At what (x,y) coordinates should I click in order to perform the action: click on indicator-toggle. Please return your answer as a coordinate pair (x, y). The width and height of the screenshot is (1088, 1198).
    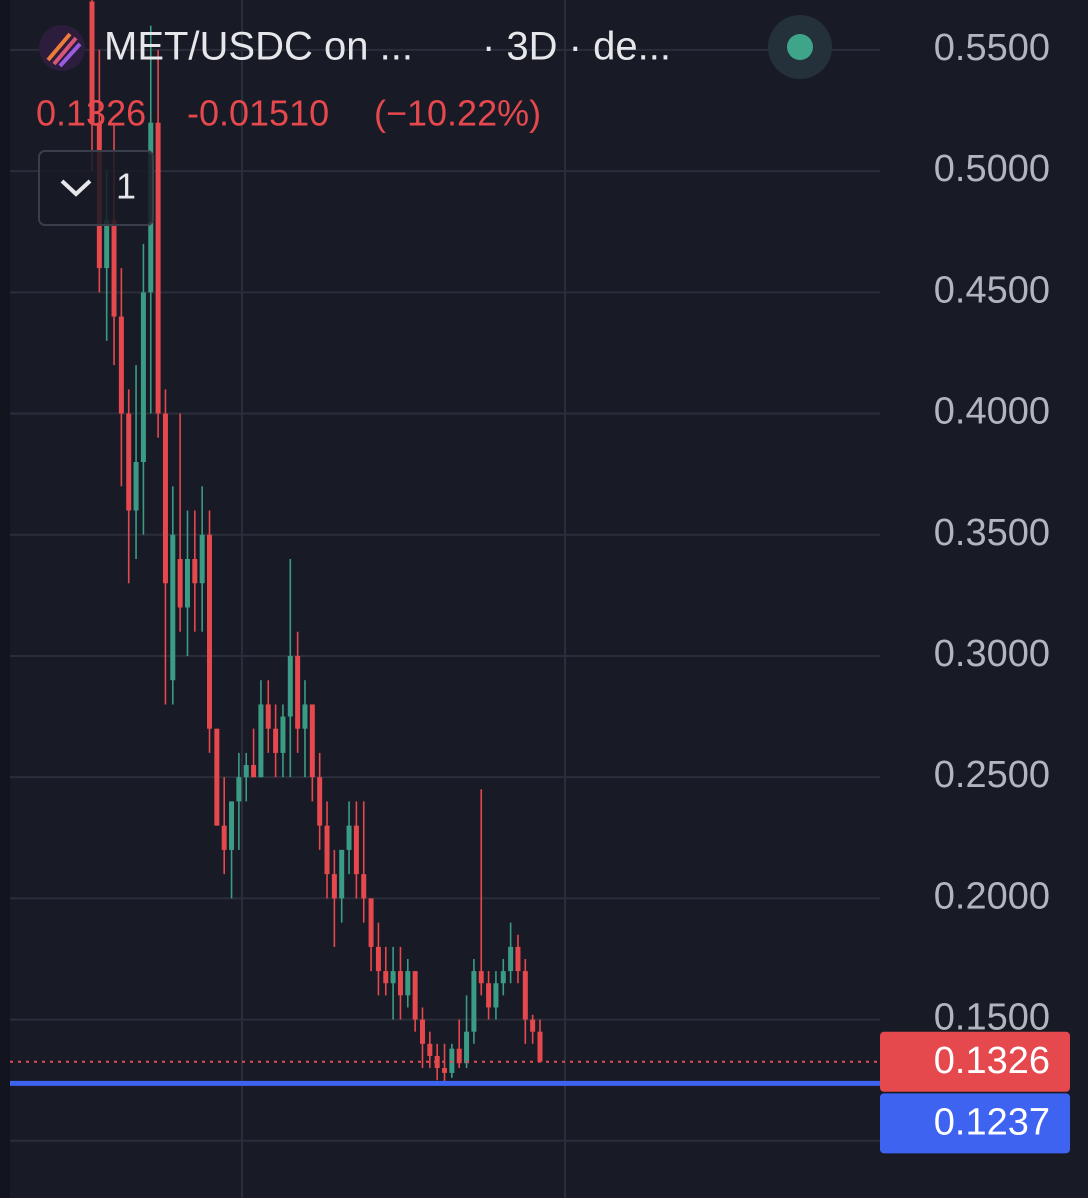
    Looking at the image, I should click on (96, 188).